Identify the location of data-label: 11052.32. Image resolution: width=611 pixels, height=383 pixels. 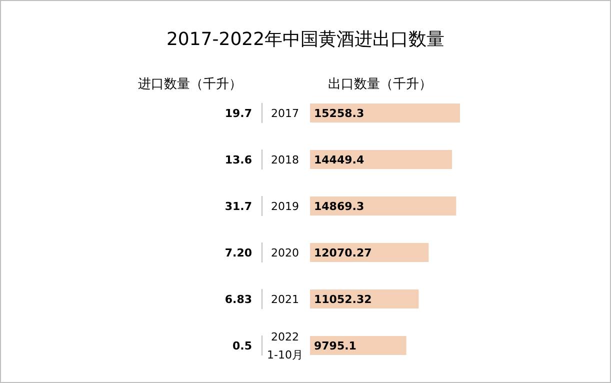
(343, 299).